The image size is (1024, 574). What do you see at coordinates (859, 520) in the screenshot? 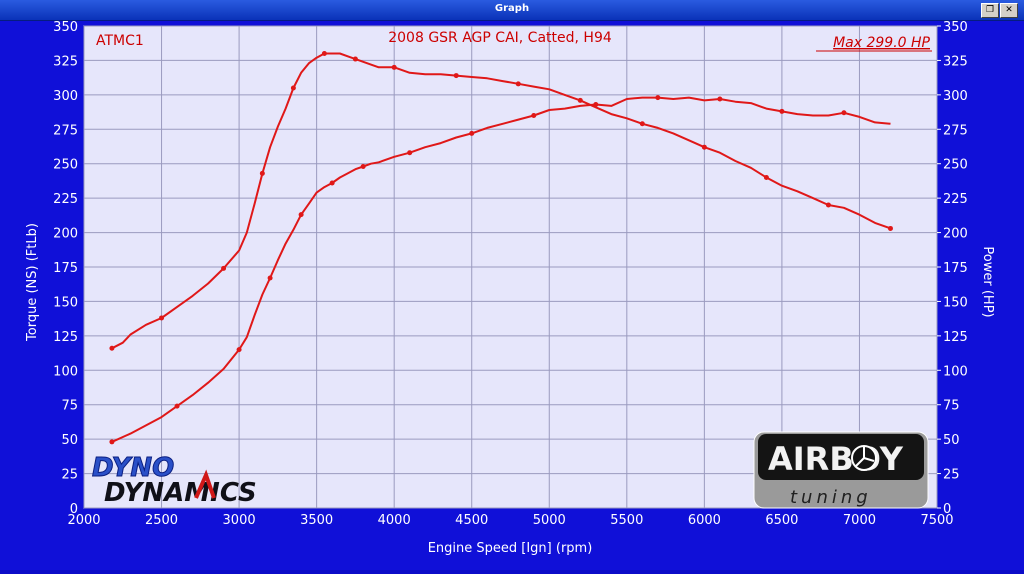
I see `x-tick-label: 7000` at bounding box center [859, 520].